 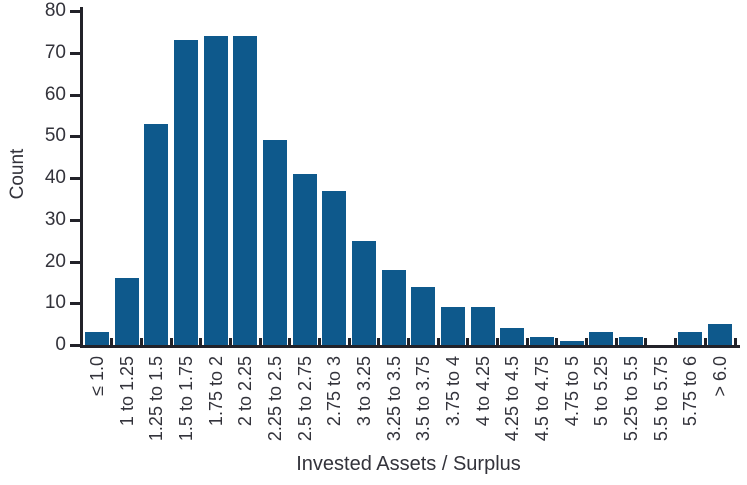 I want to click on x-tick-label: 3 to 3.25, so click(x=363, y=391).